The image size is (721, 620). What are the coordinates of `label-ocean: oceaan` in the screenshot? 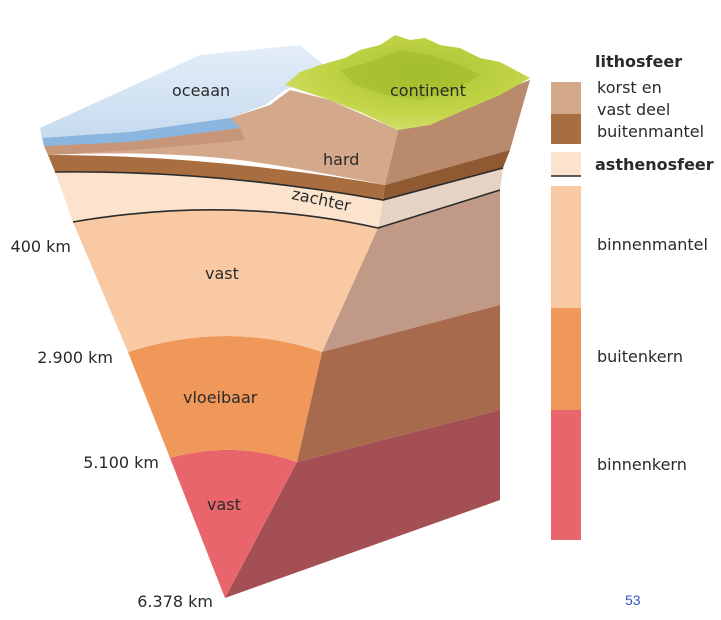 It's located at (201, 90).